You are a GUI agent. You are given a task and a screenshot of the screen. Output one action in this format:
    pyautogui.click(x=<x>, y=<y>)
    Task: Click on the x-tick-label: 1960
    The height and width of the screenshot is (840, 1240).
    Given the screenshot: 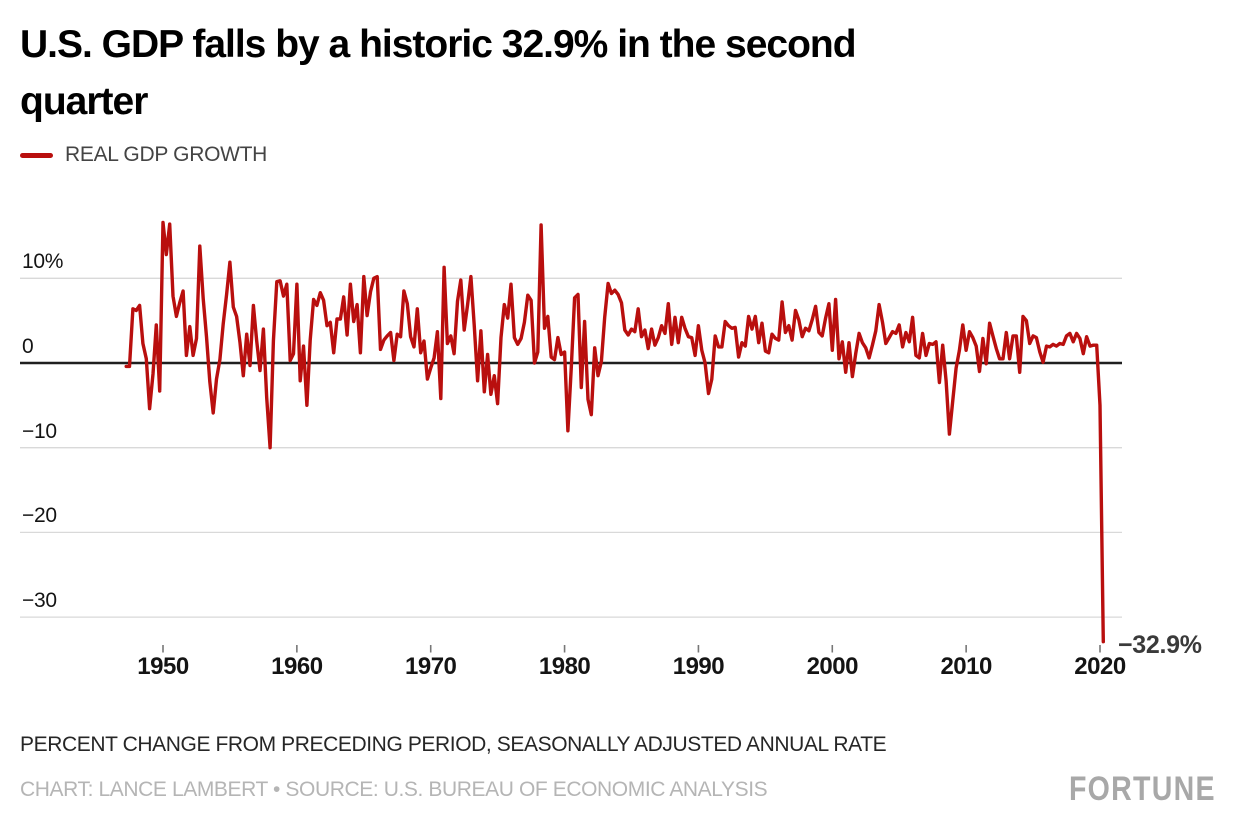 What is the action you would take?
    pyautogui.click(x=297, y=666)
    